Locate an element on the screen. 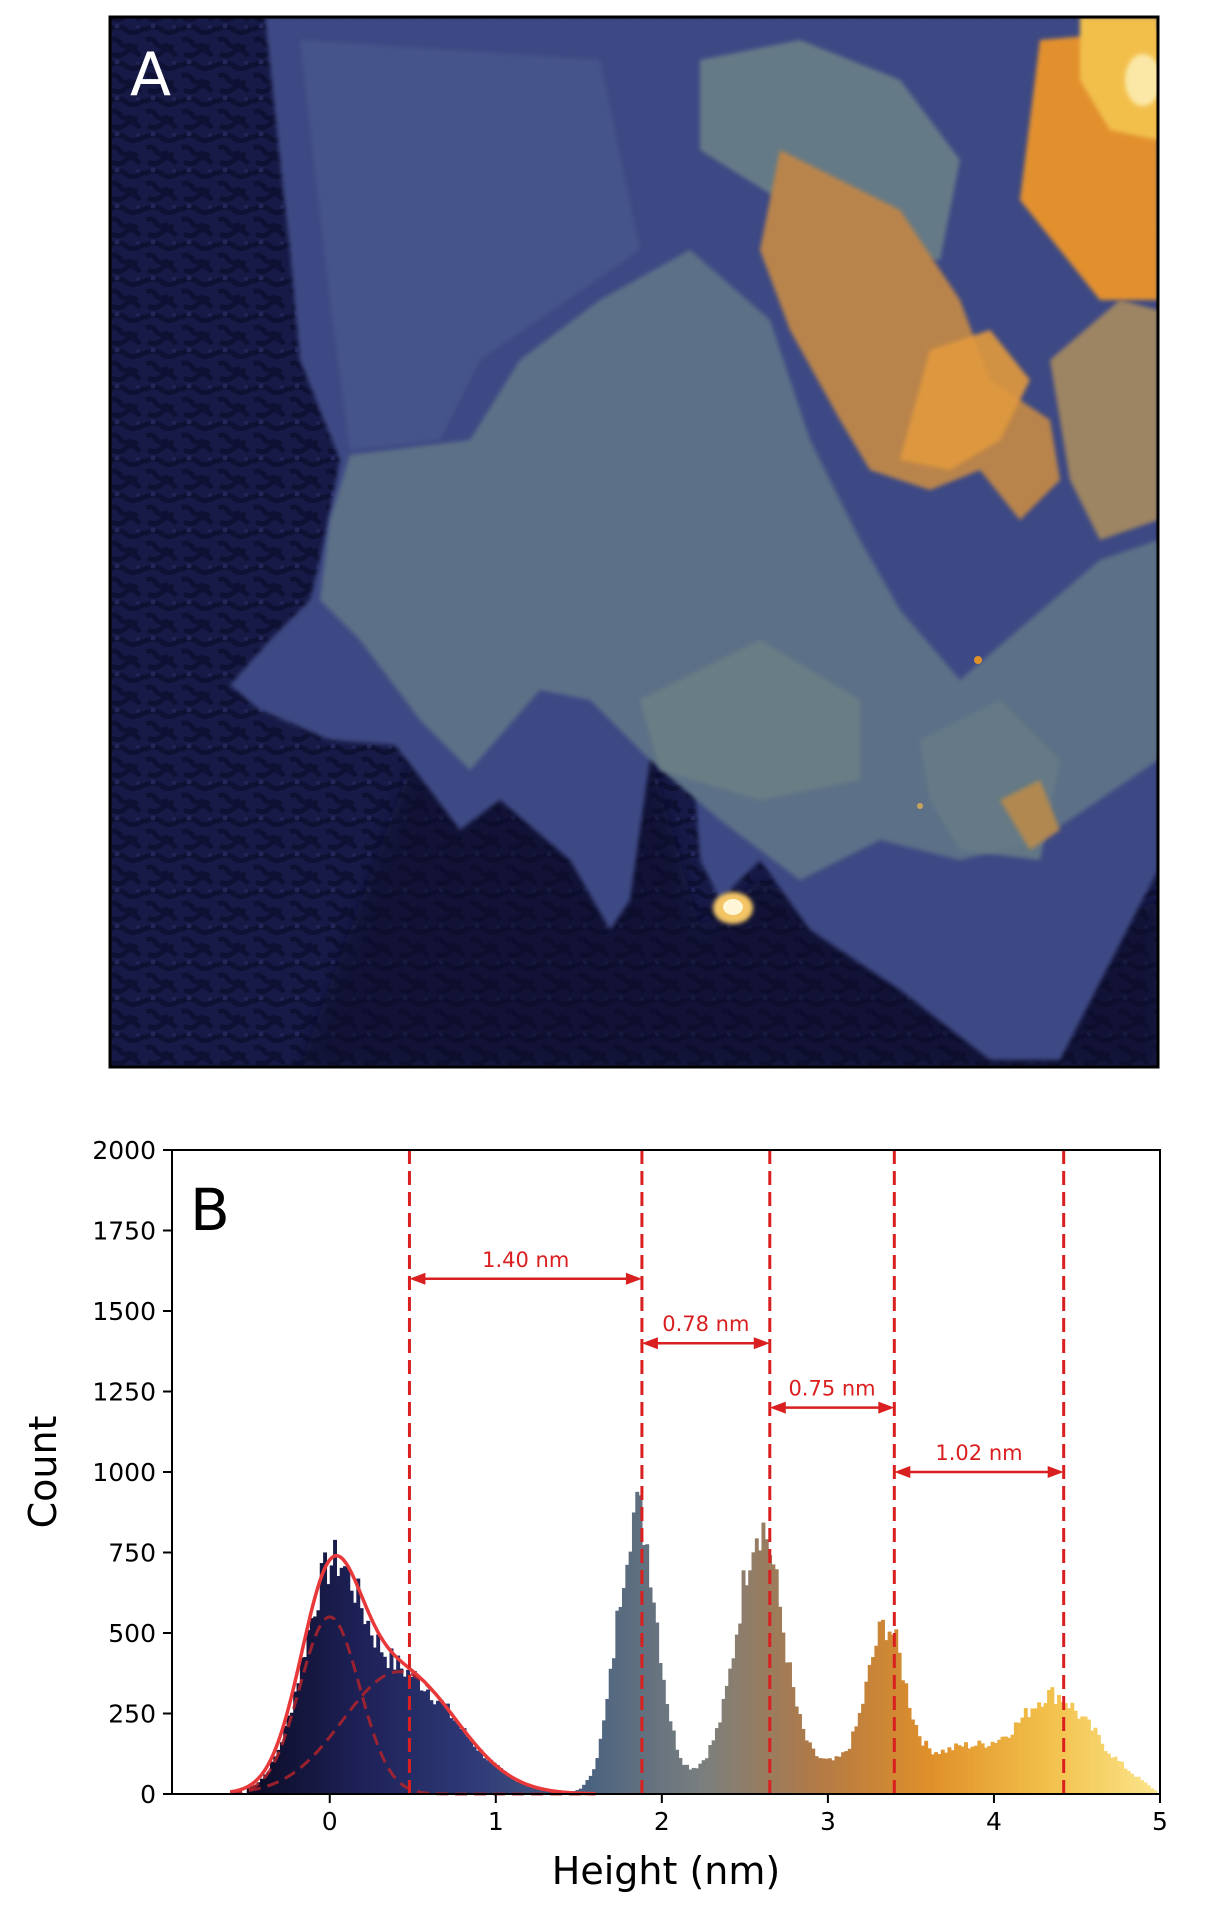 Image resolution: width=1222 pixels, height=1926 pixels. x-tick-label: 3 is located at coordinates (828, 1821).